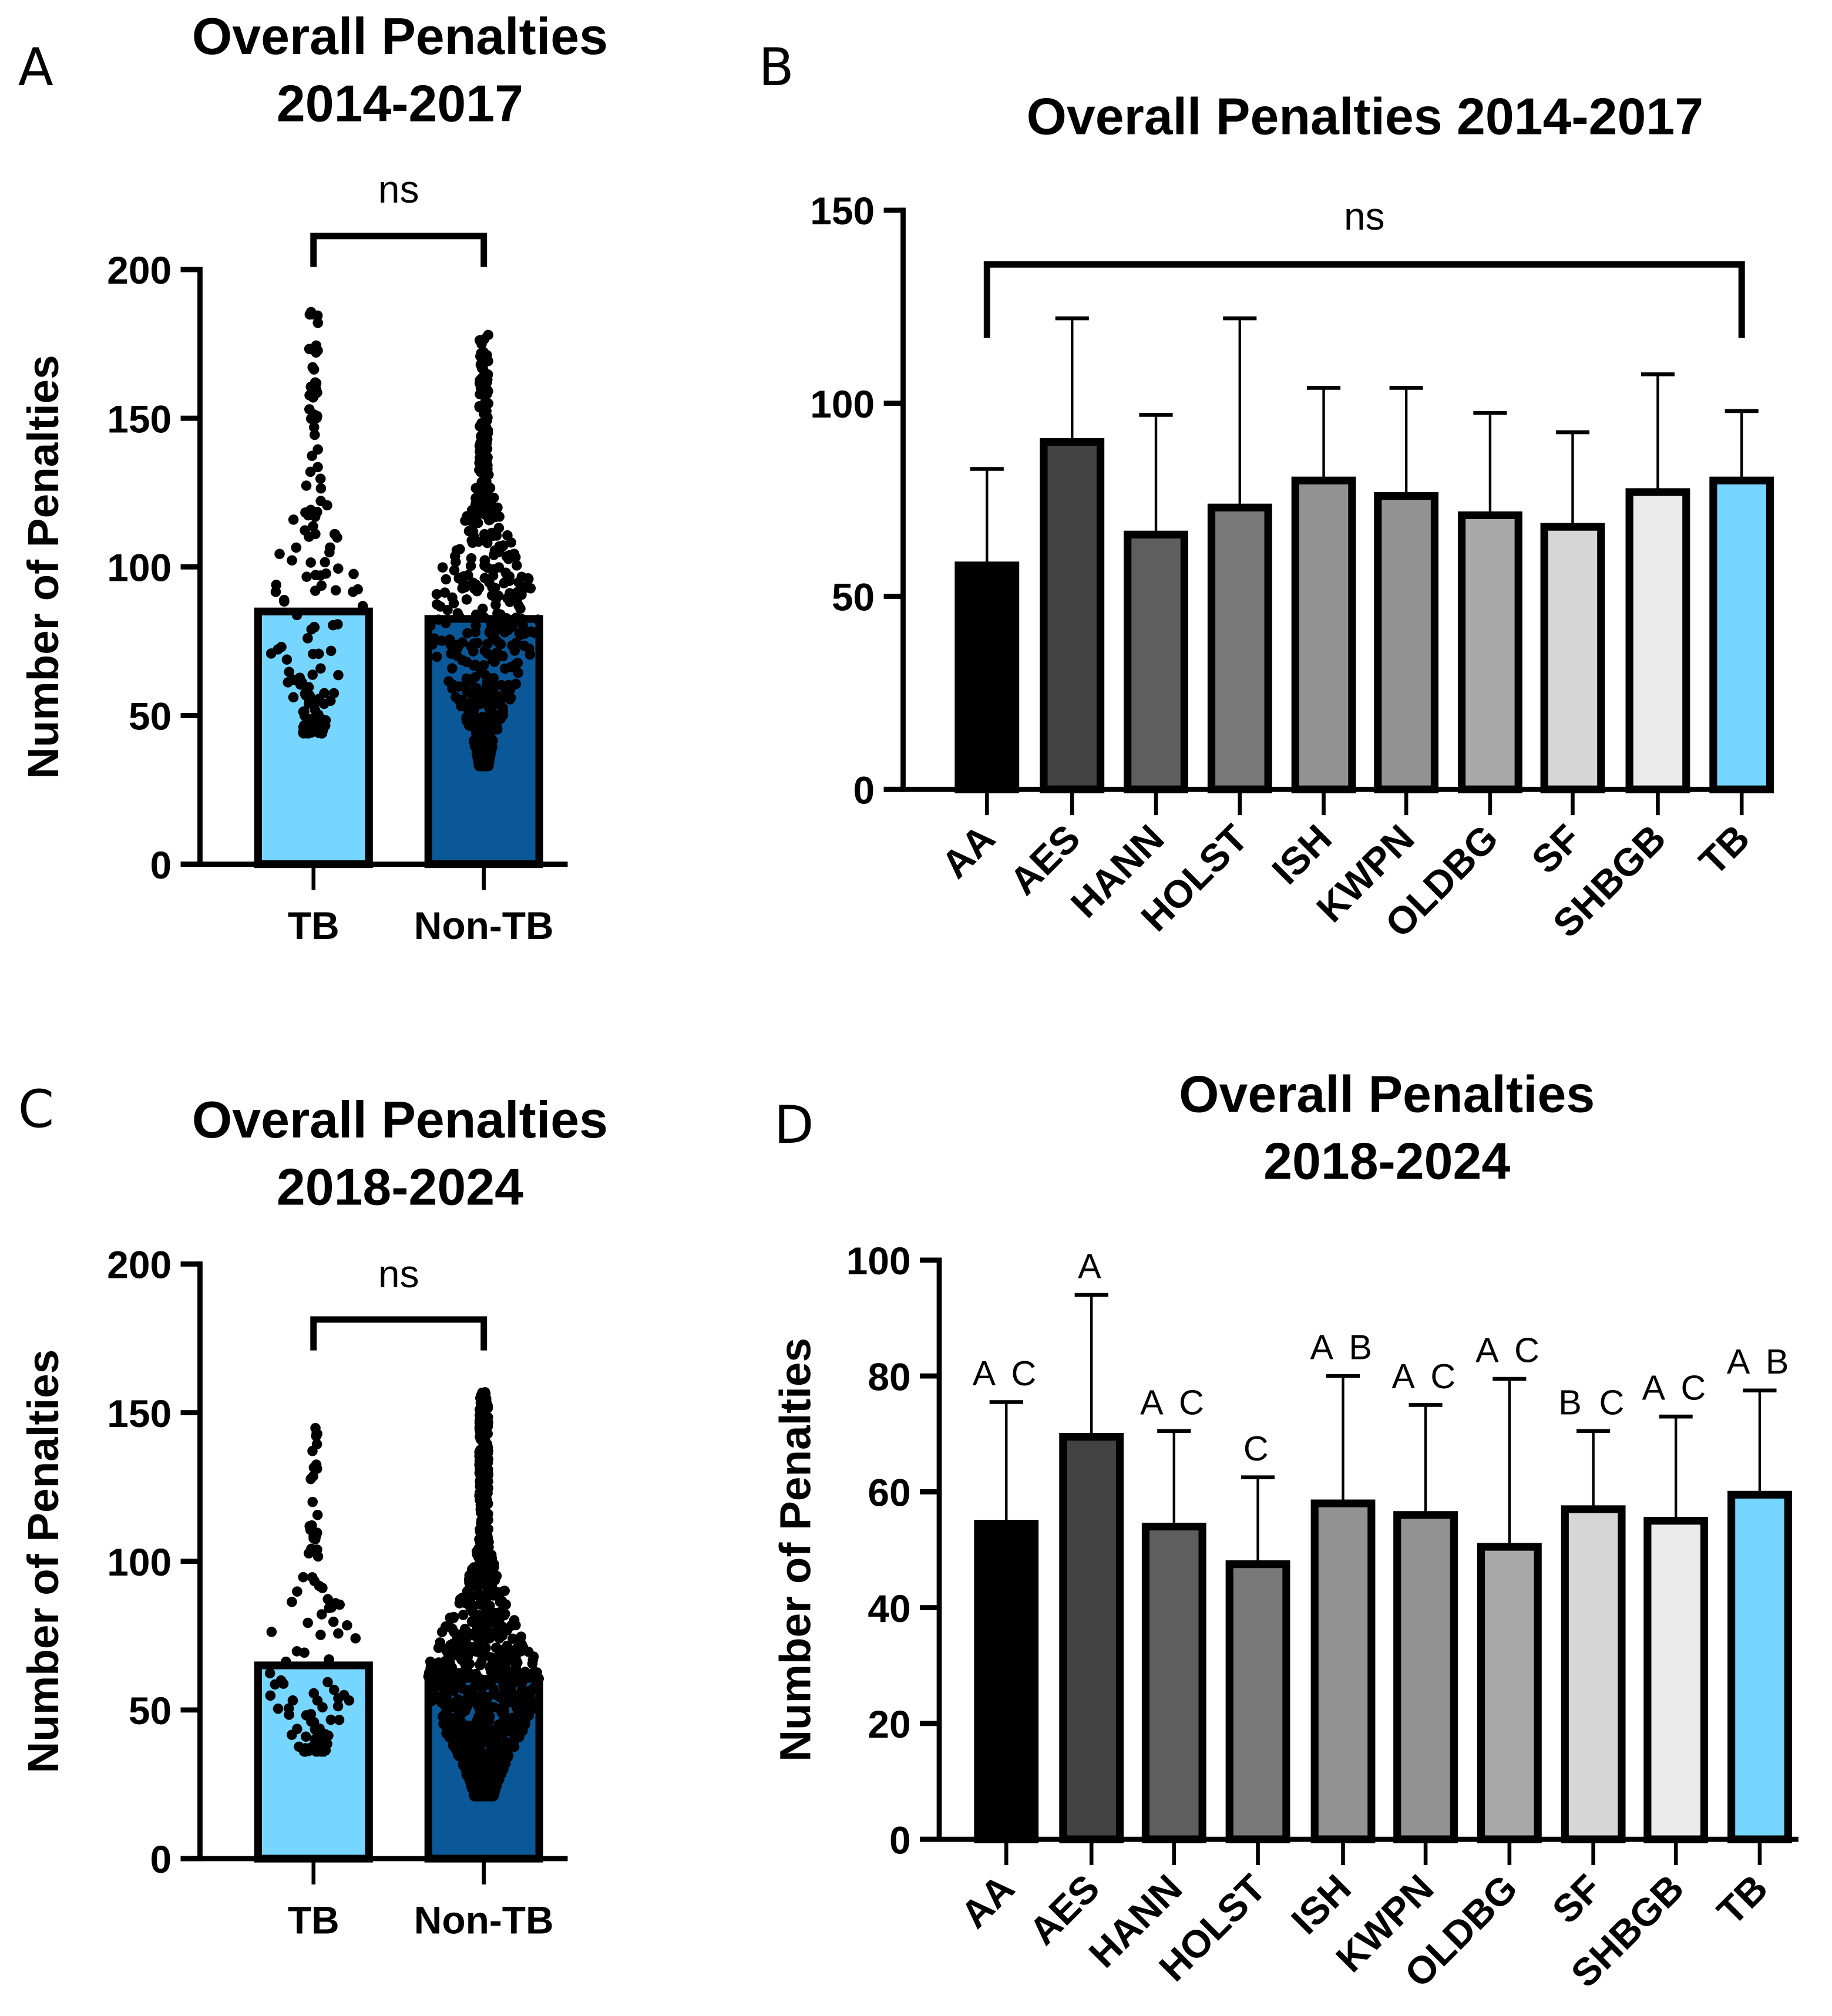  Describe the element at coordinates (889, 1724) in the screenshot. I see `y-tick-label: 20` at that location.